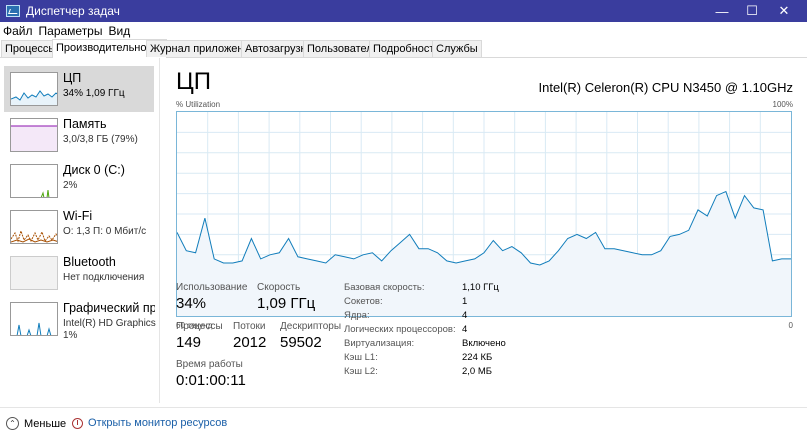 Image resolution: width=807 pixels, height=439 pixels. Describe the element at coordinates (34, 273) in the screenshot. I see `bluetooth-thumbnail` at that location.